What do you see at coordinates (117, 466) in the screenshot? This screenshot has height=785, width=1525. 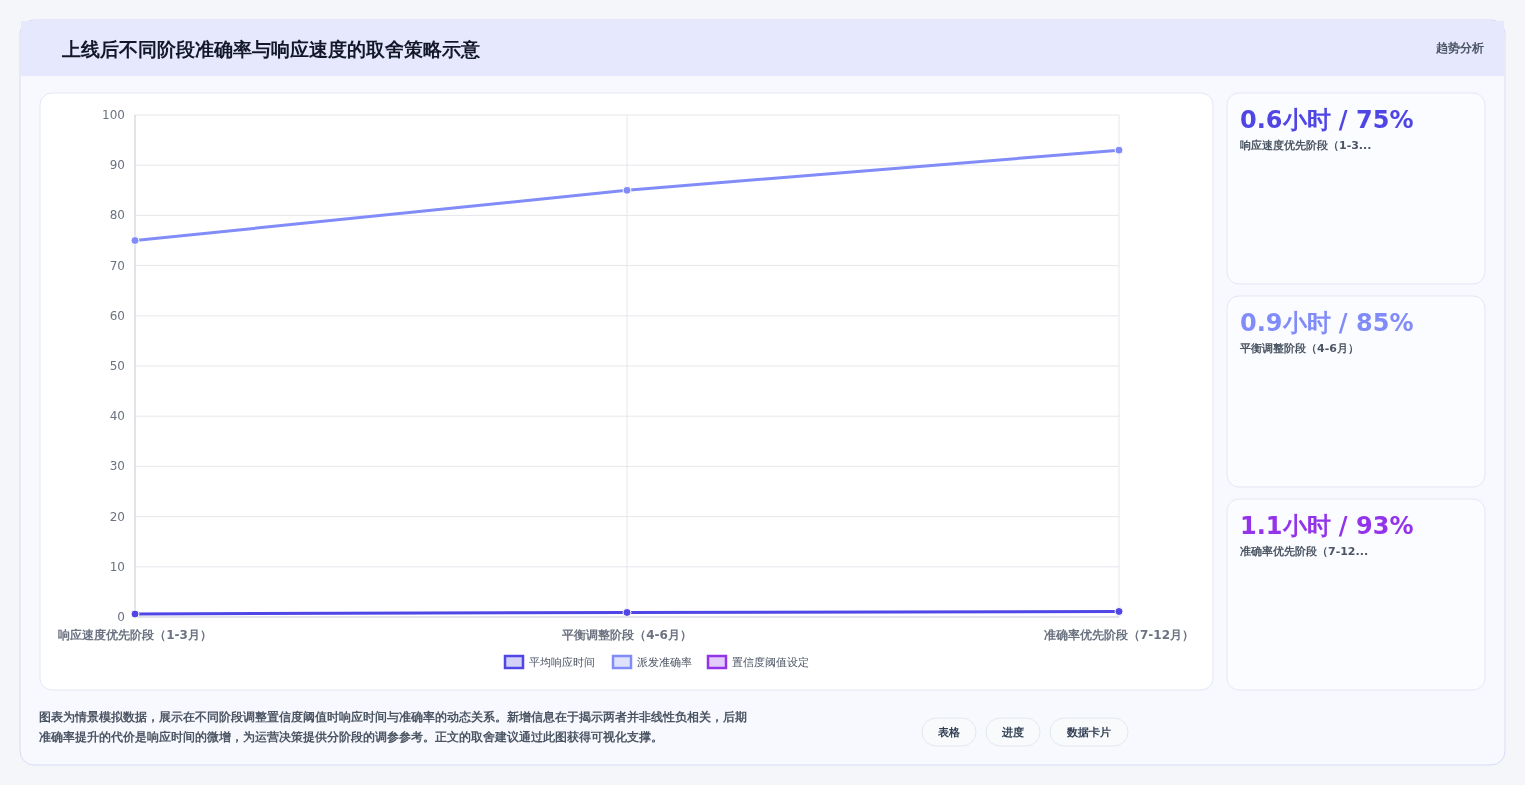 I see `y-tick-label: 30` at bounding box center [117, 466].